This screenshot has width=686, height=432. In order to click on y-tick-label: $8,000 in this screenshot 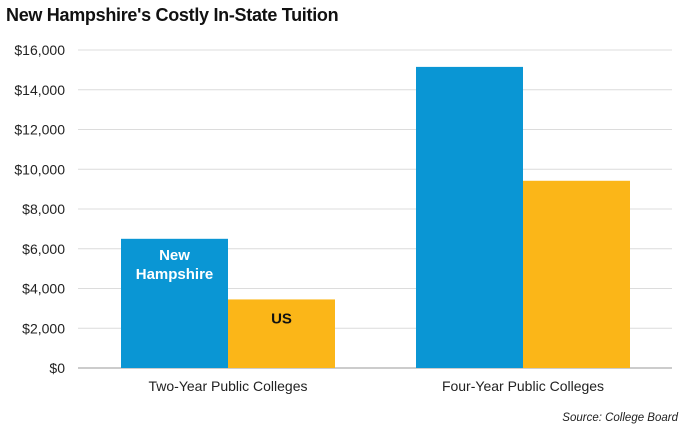, I will do `click(43, 209)`.